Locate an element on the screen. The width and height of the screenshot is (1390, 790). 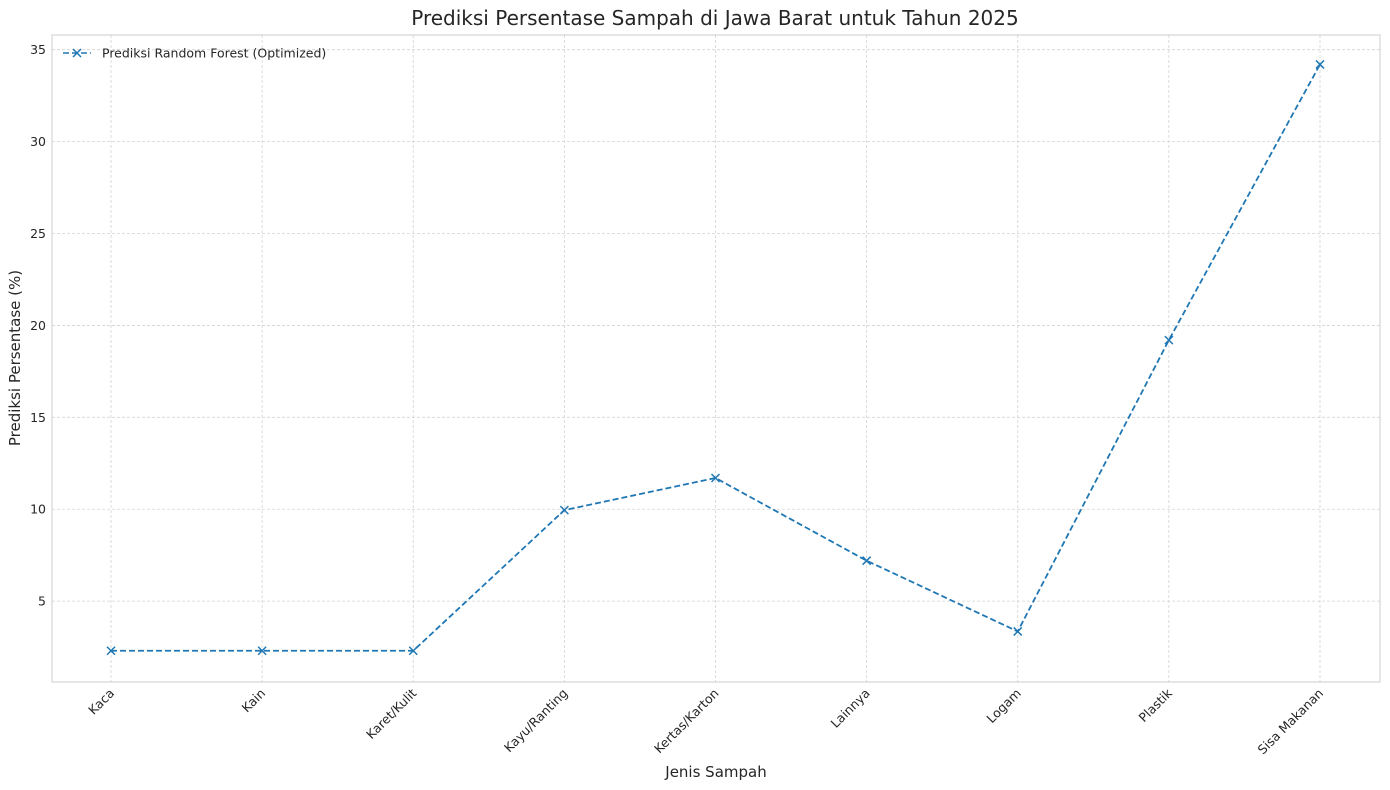
x-axis-label: Jenis Sampah is located at coordinates (715, 772).